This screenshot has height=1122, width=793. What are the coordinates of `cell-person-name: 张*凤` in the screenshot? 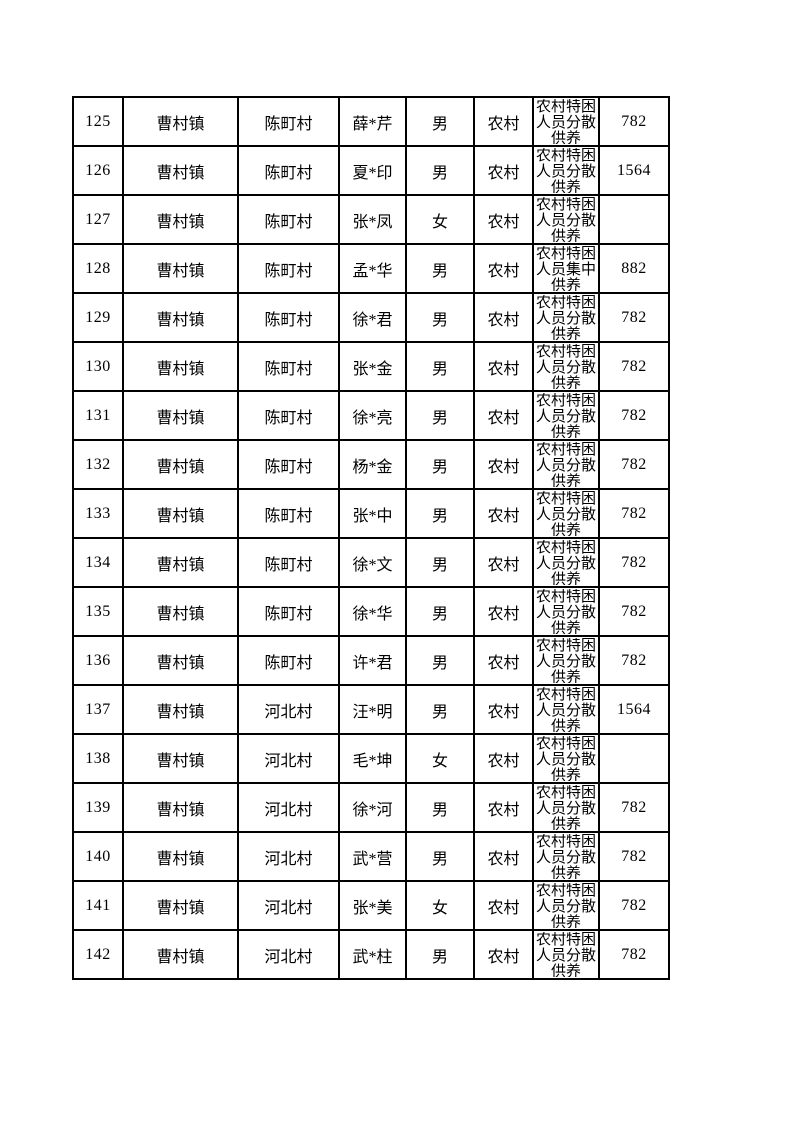 It's located at (372, 219).